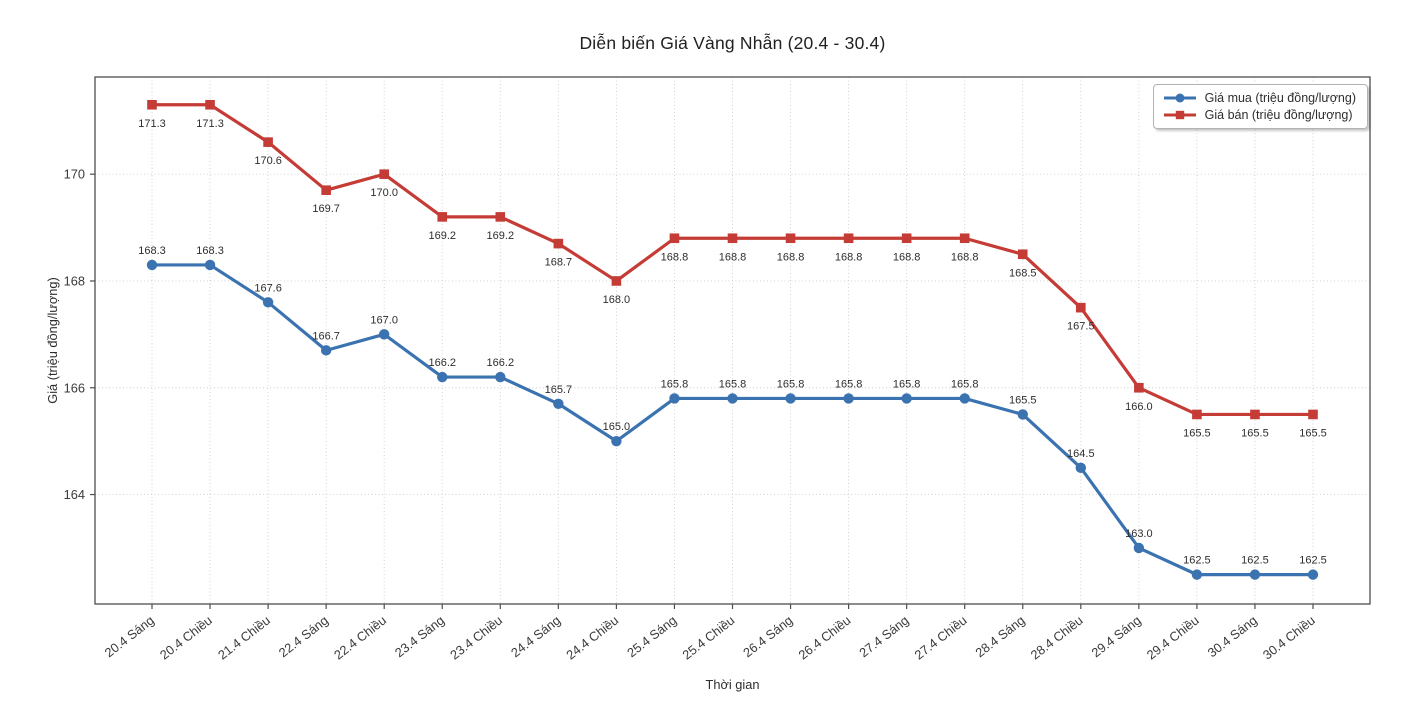 The width and height of the screenshot is (1404, 706). I want to click on data-label: 170.0, so click(384, 193).